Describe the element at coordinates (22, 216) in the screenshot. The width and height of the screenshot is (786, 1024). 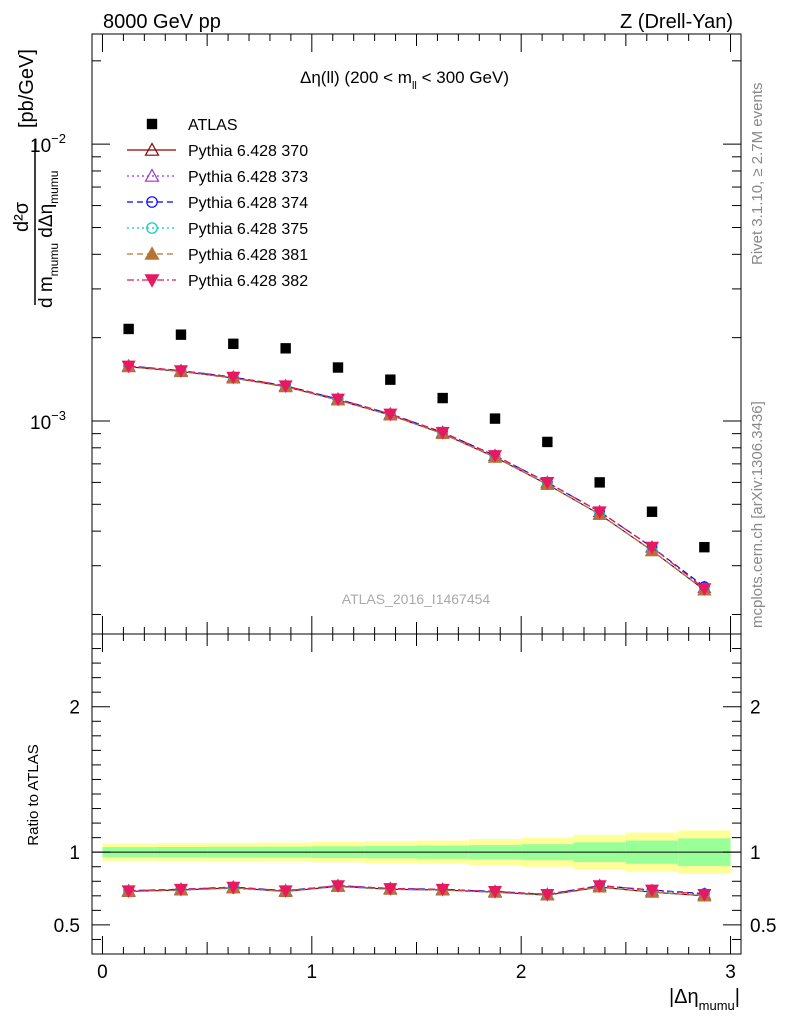
I see `ylabel-num: d²σ` at that location.